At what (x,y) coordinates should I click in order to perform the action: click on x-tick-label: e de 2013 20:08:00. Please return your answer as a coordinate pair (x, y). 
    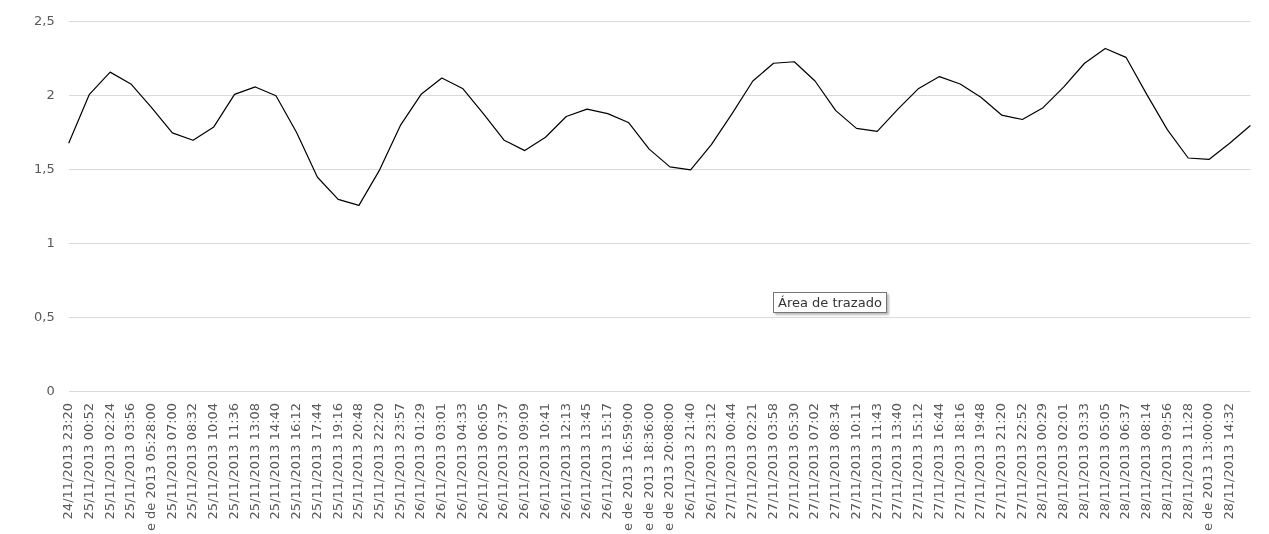
    Looking at the image, I should click on (669, 467).